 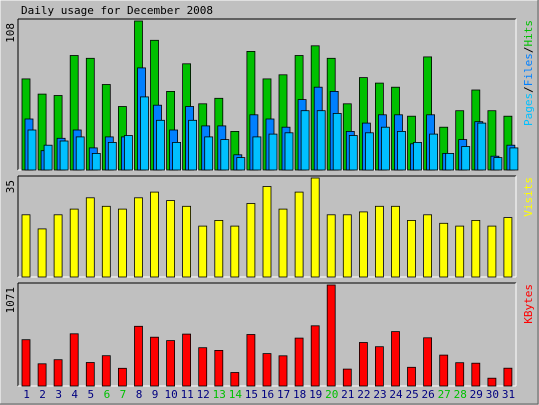 I want to click on x-tick-label-27: 27, so click(x=444, y=394).